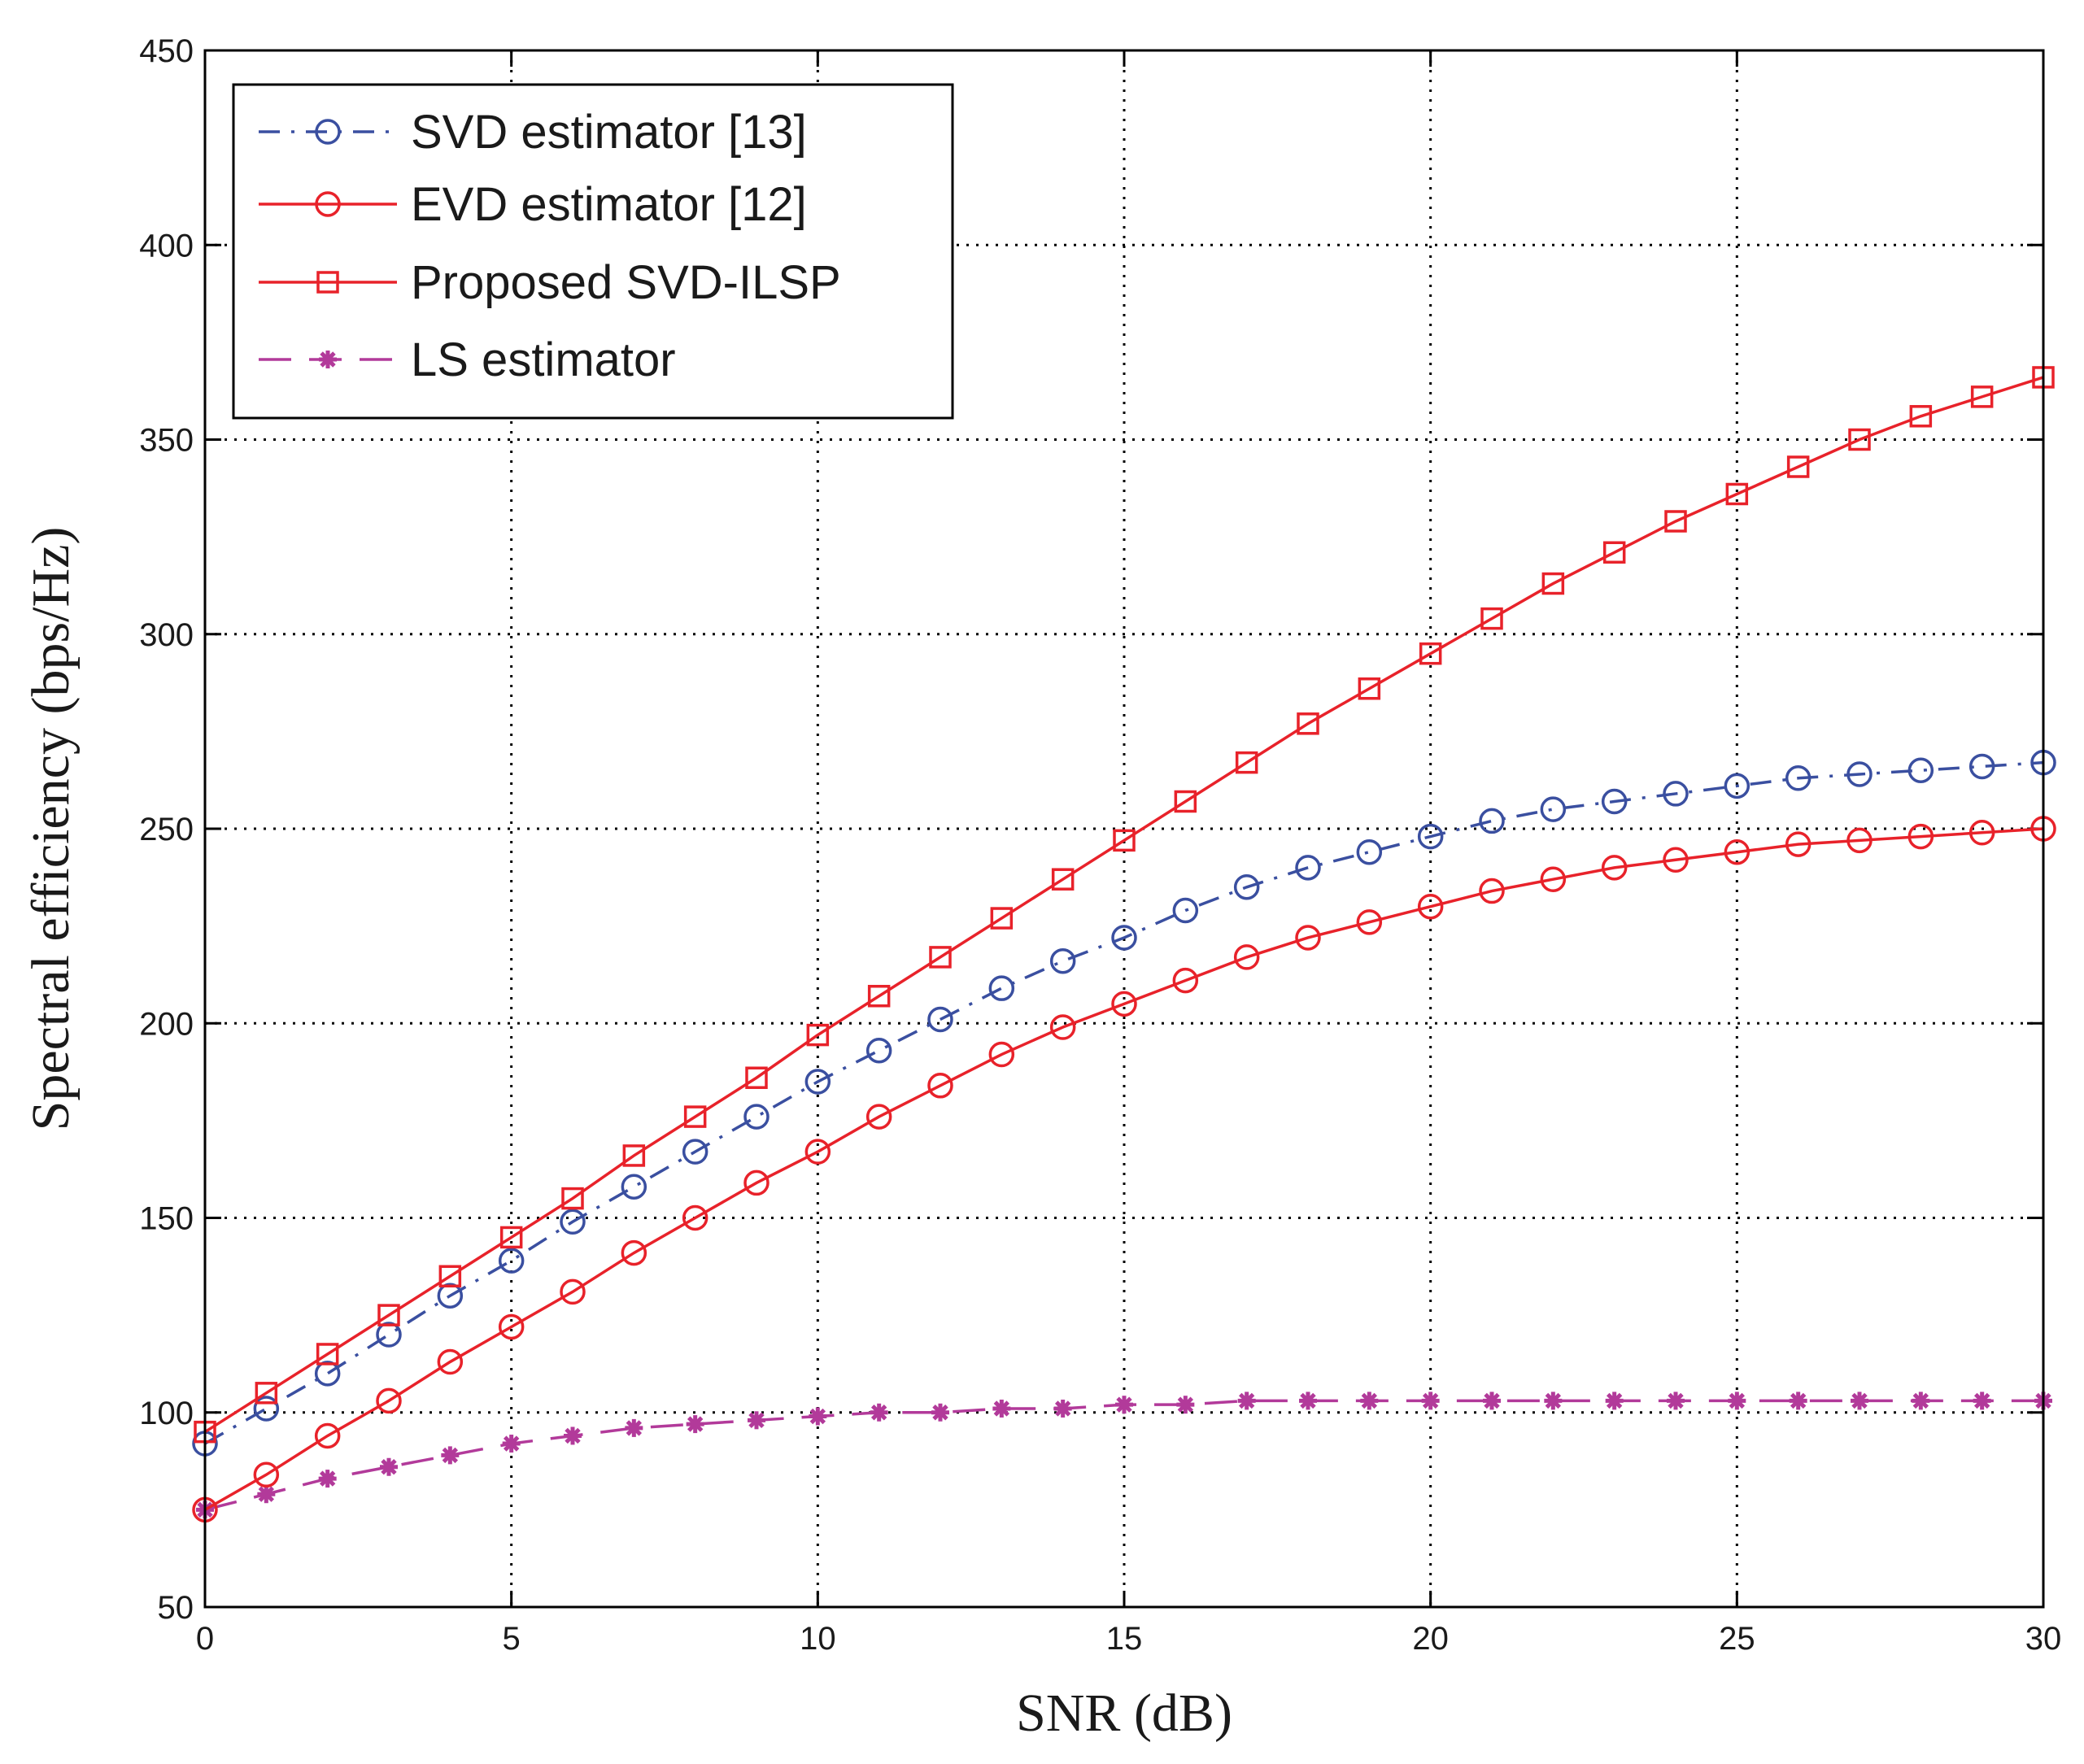 Image resolution: width=2084 pixels, height=1764 pixels. I want to click on legend-item-proposed-svd-ilsp: Proposed SVD-ILSP, so click(550, 282).